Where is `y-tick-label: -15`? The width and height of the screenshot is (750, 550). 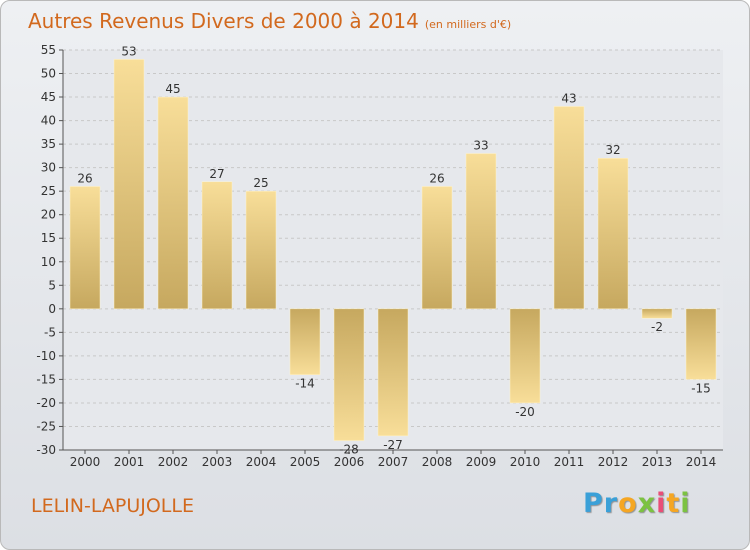 y-tick-label: -15 is located at coordinates (46, 379).